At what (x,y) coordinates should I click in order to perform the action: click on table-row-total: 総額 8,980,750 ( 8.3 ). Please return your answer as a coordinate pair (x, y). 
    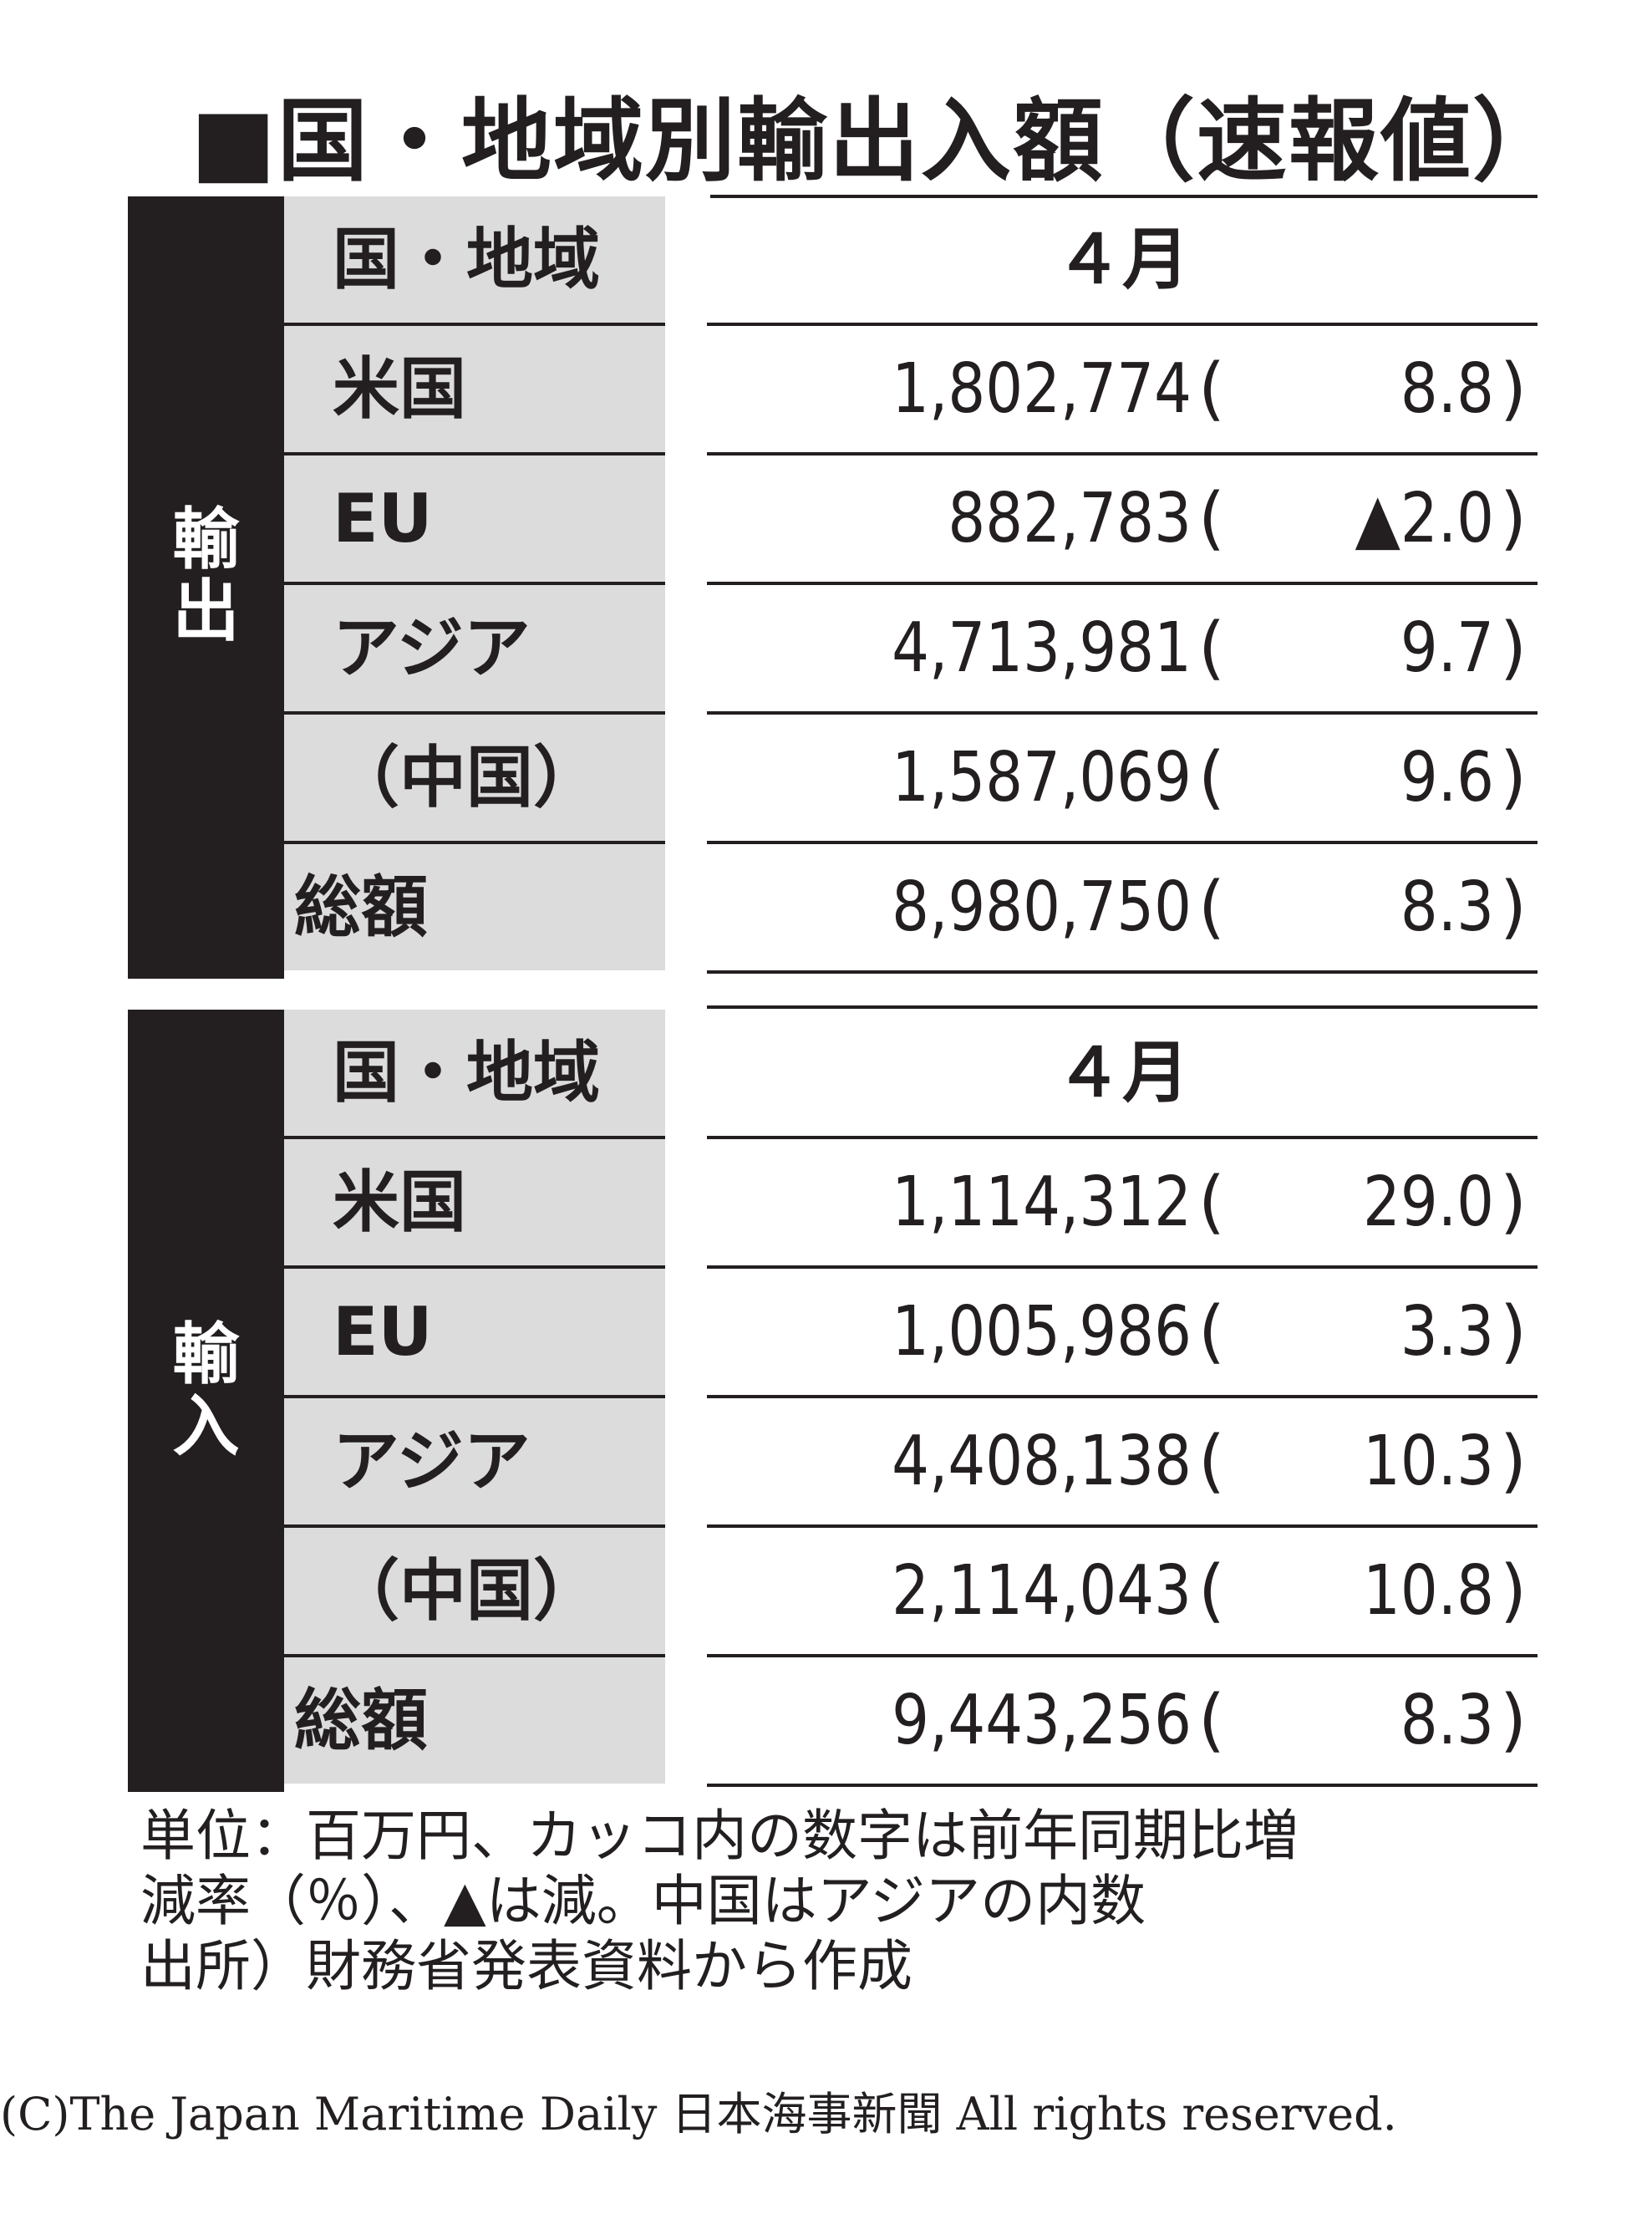
    Looking at the image, I should click on (911, 909).